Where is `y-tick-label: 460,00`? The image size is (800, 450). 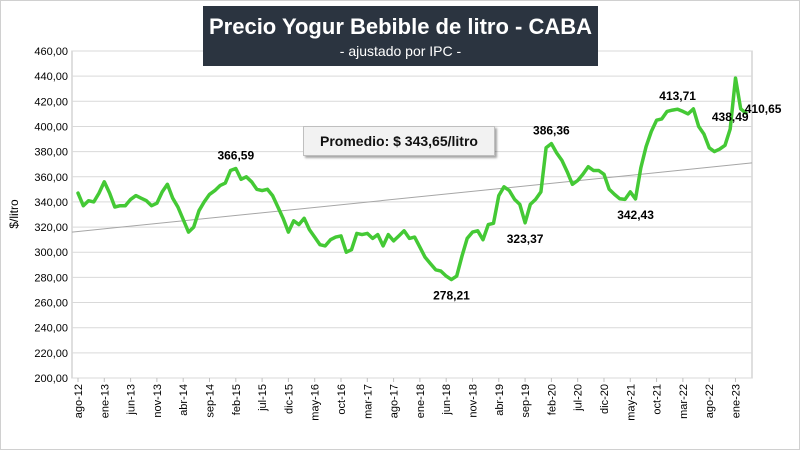 y-tick-label: 460,00 is located at coordinates (51, 52).